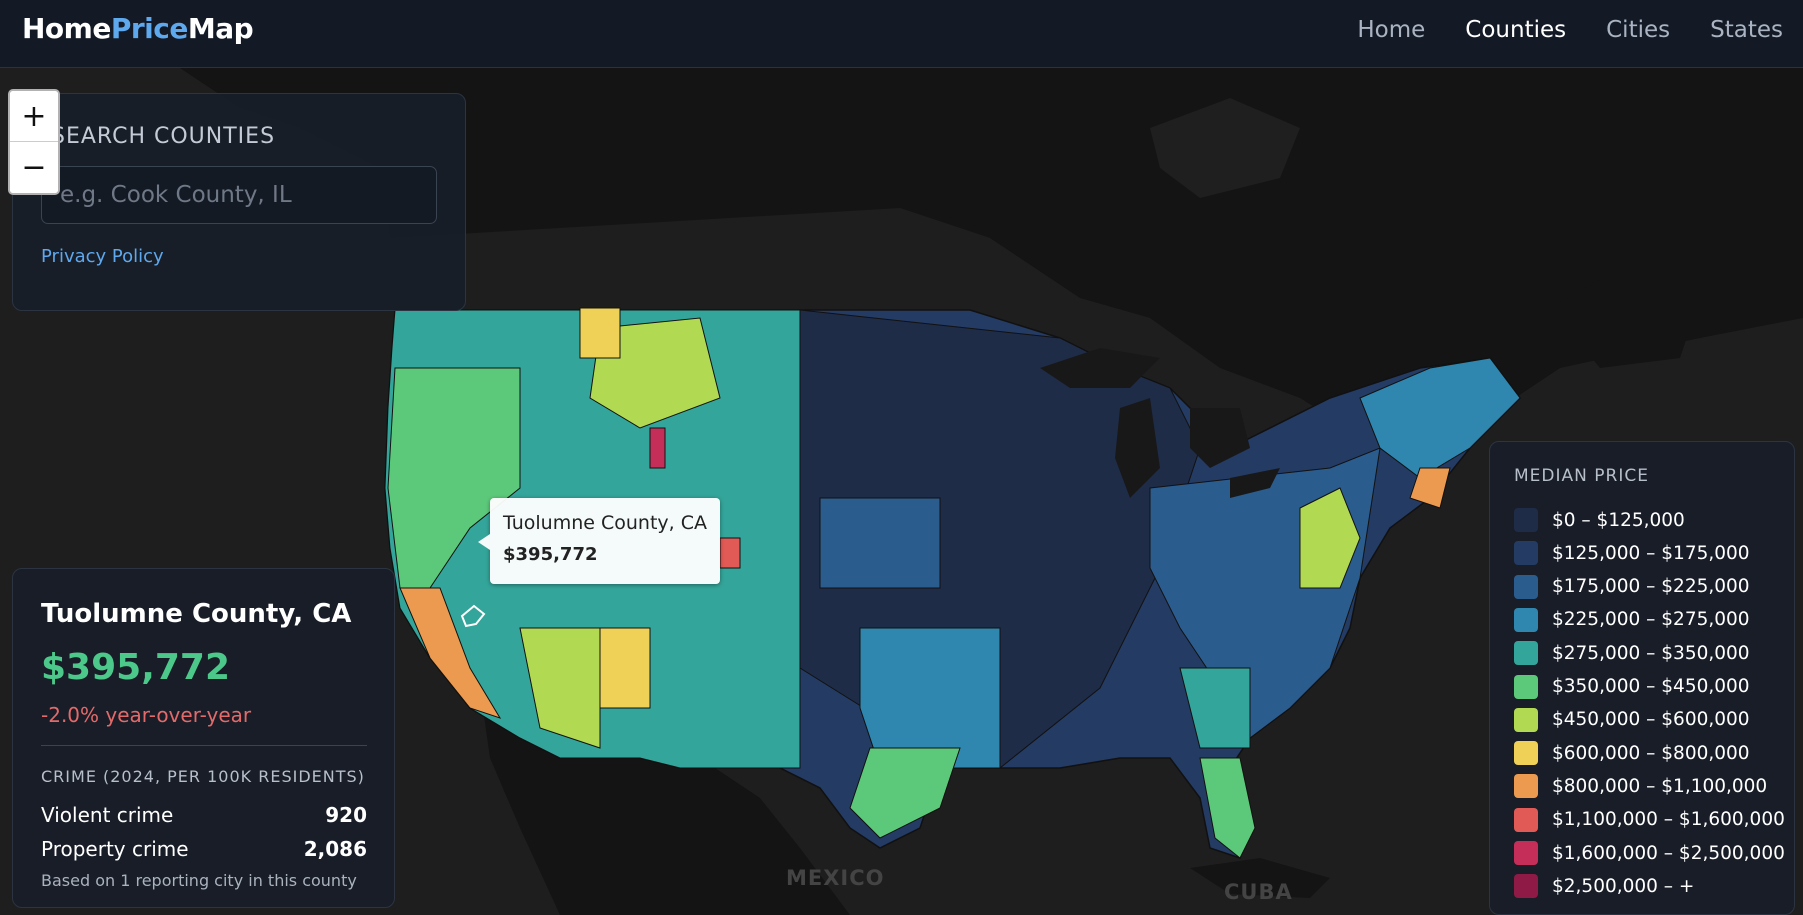 The width and height of the screenshot is (1803, 915). I want to click on legend-item: $2,500,000 – +, so click(1604, 886).